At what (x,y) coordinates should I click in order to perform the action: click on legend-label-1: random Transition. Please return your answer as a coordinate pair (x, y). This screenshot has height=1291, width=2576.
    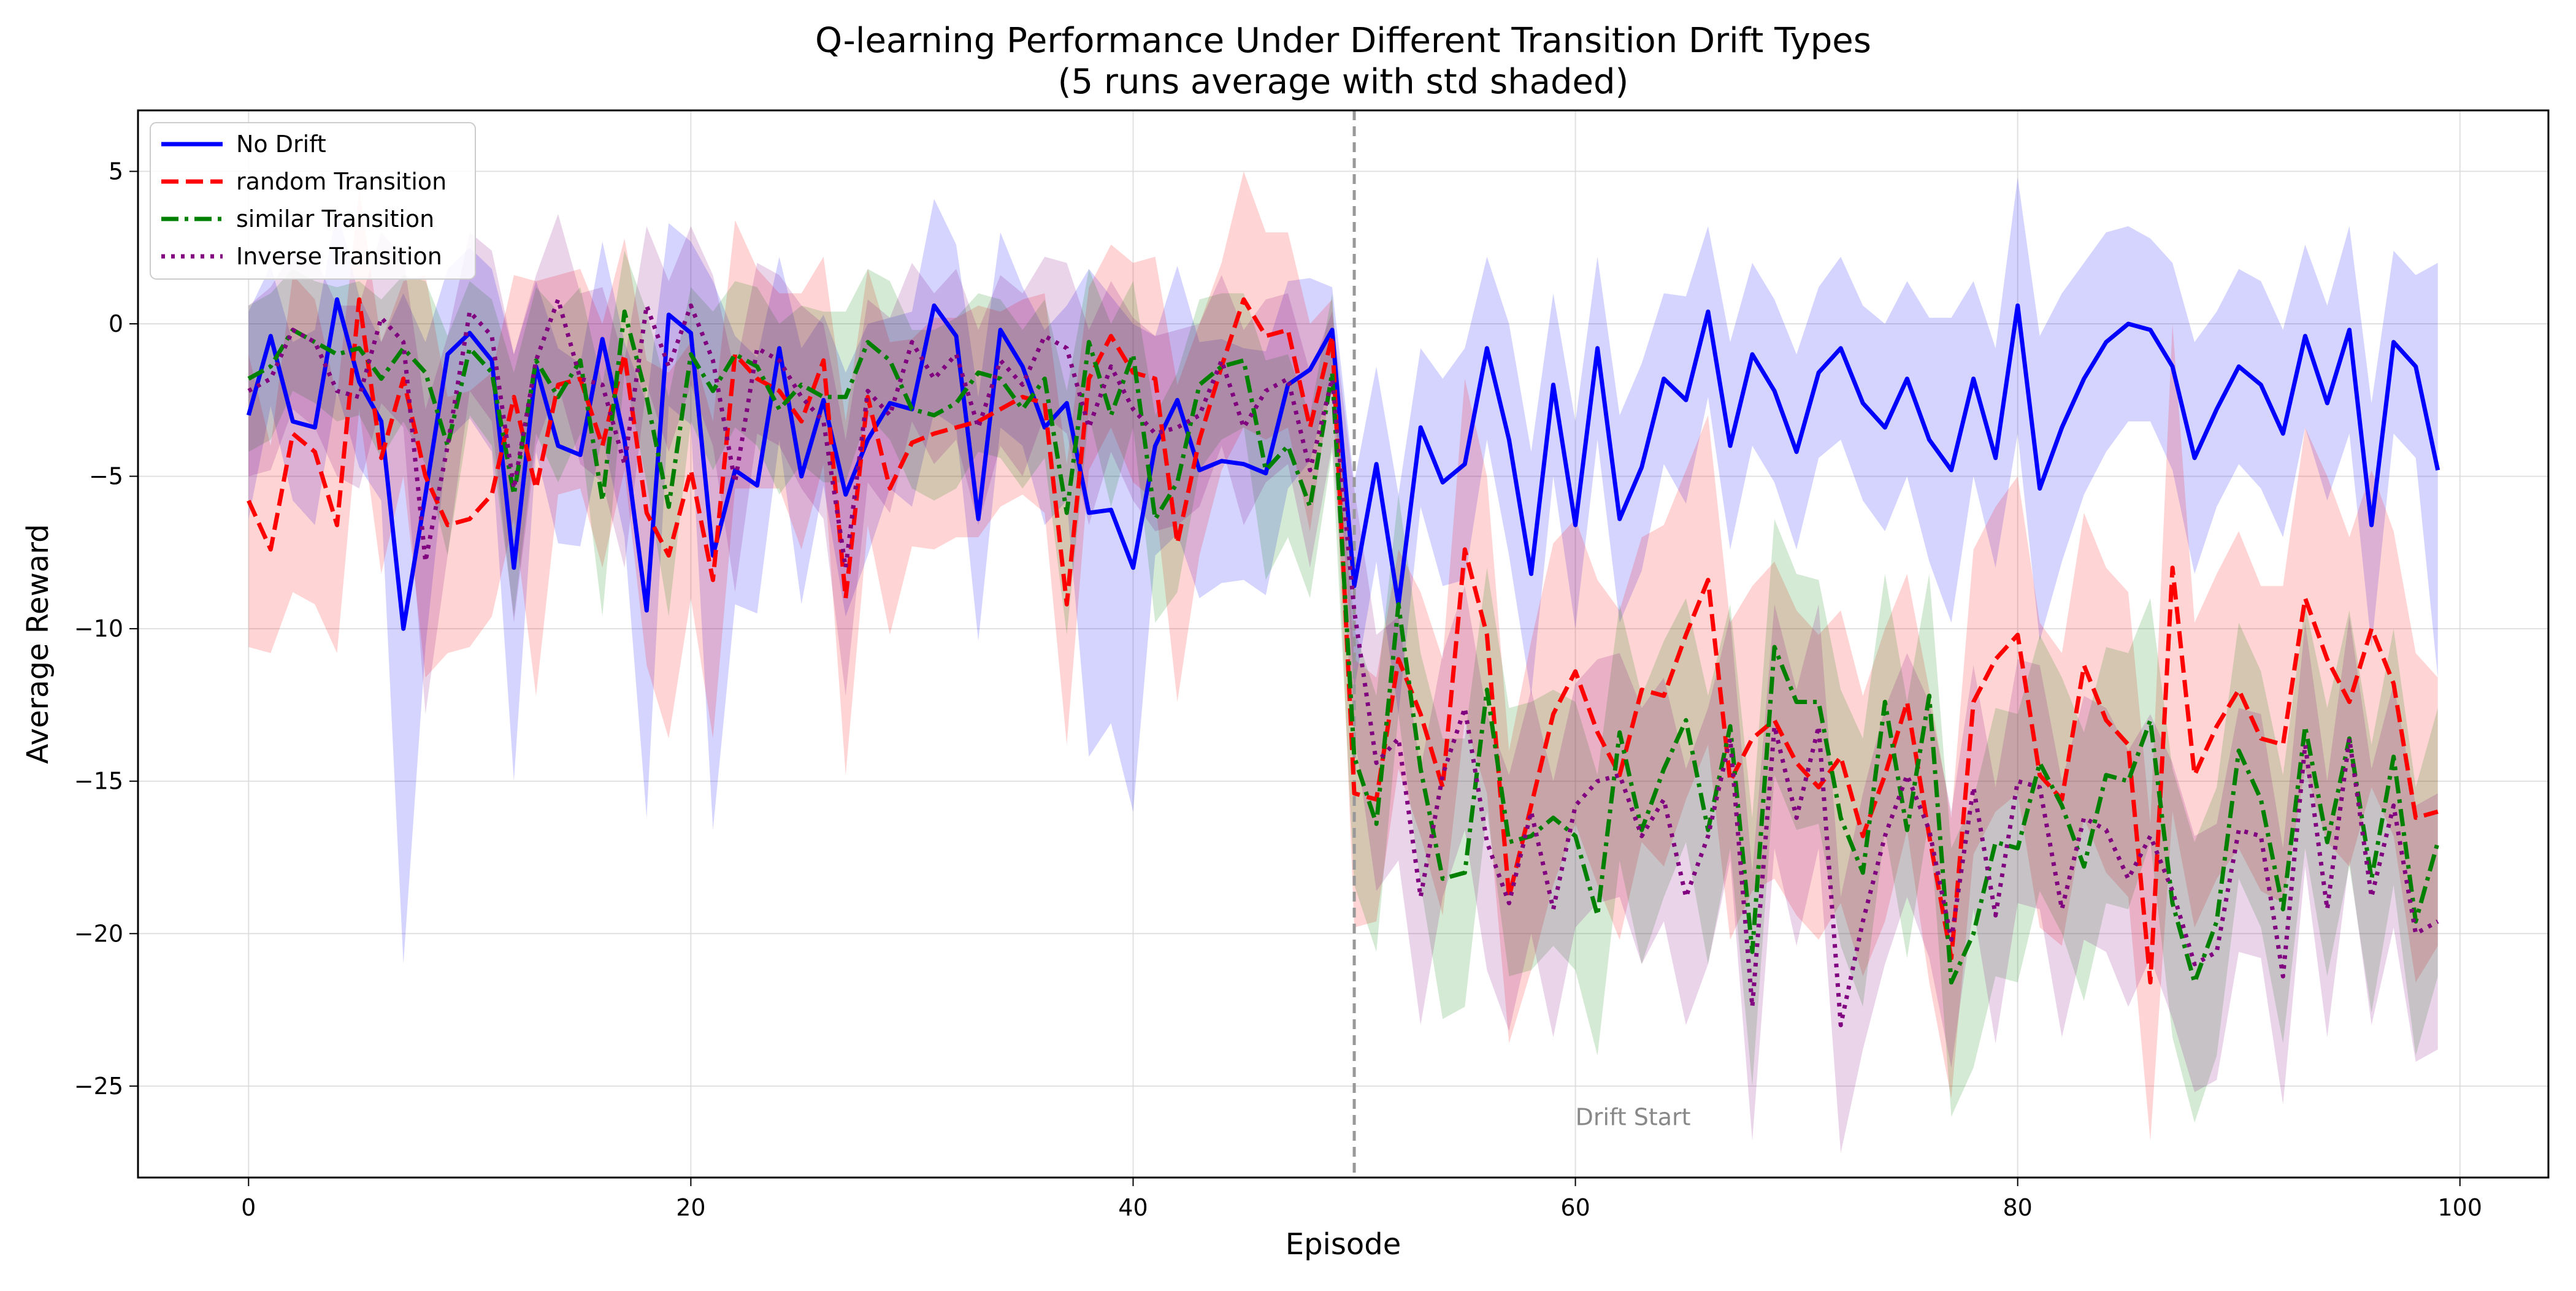
    Looking at the image, I should click on (341, 181).